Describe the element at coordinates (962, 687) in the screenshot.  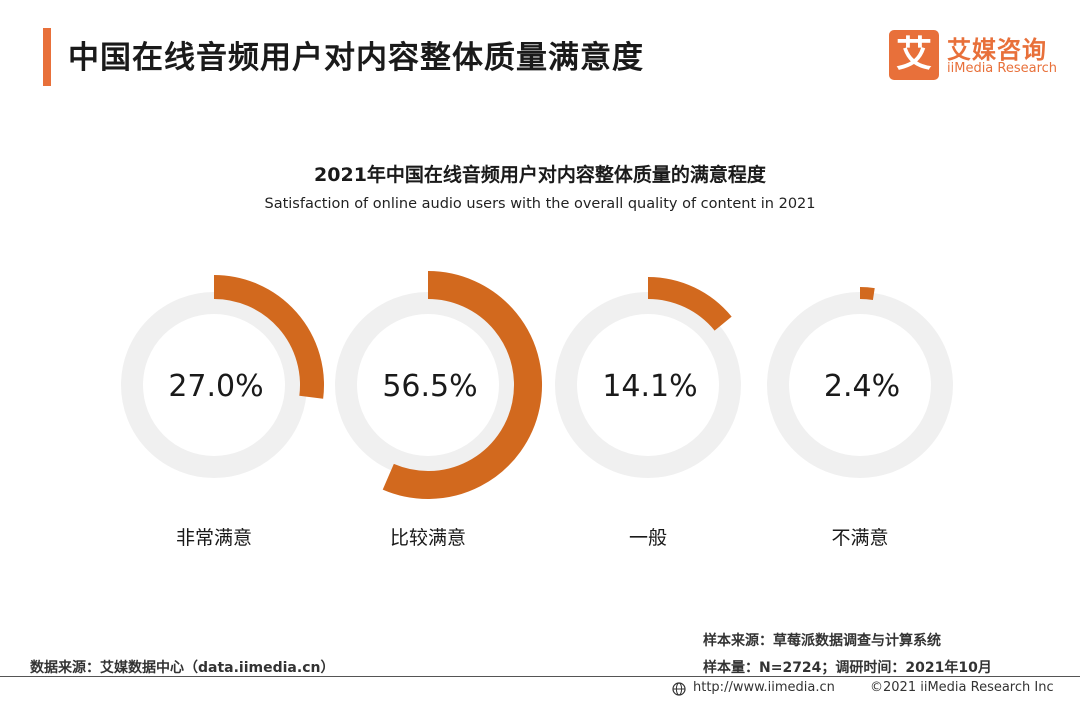
I see `footer-copyright: ©2021 iiMedia Research Inc` at that location.